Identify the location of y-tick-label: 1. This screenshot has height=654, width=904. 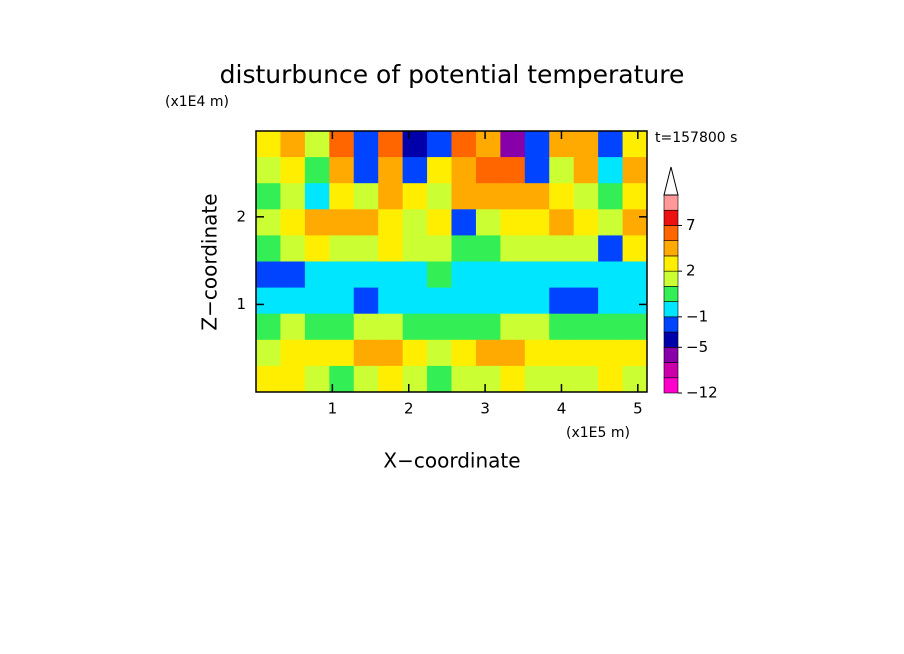
(241, 304).